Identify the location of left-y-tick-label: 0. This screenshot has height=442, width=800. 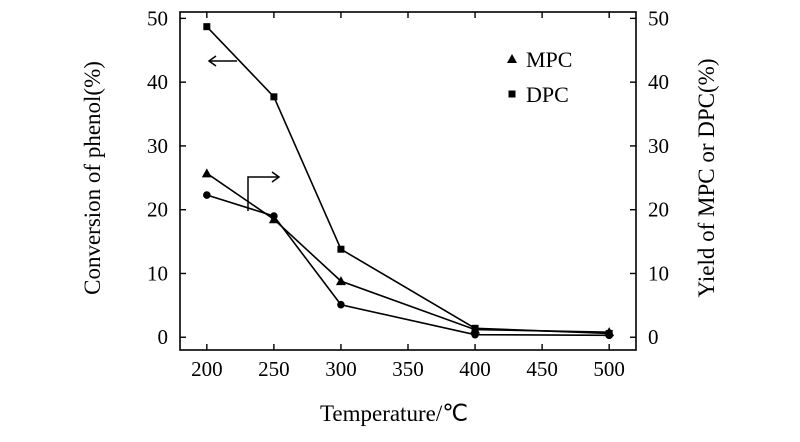
(163, 337).